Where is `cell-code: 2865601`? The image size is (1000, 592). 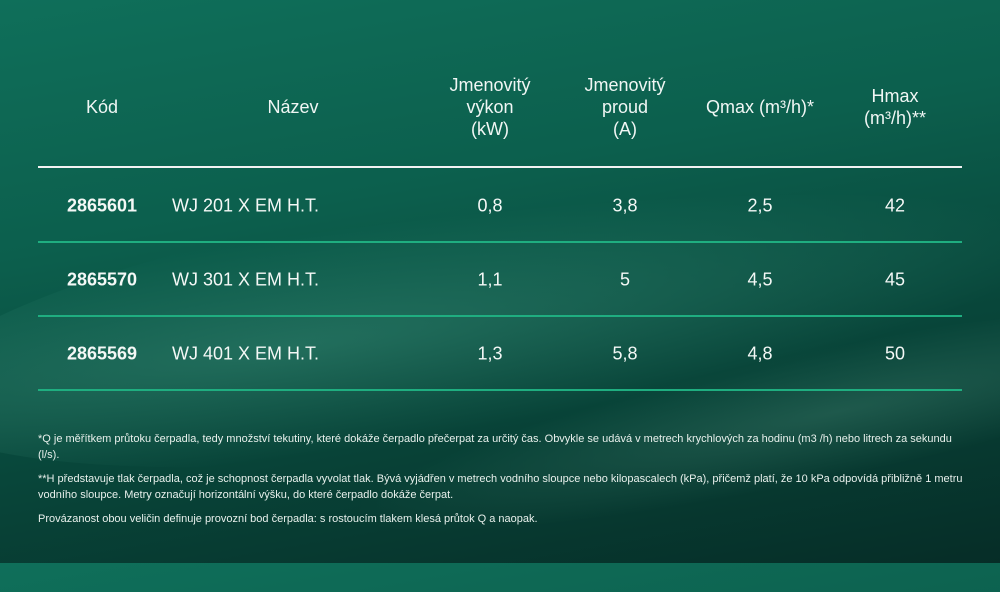 cell-code: 2865601 is located at coordinates (102, 205).